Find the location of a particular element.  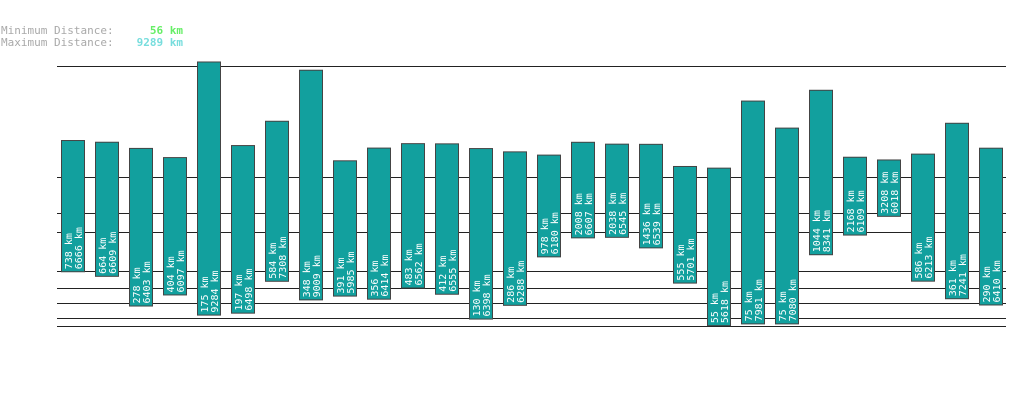

bar-max-label: 6607 km is located at coordinates (589, 214).